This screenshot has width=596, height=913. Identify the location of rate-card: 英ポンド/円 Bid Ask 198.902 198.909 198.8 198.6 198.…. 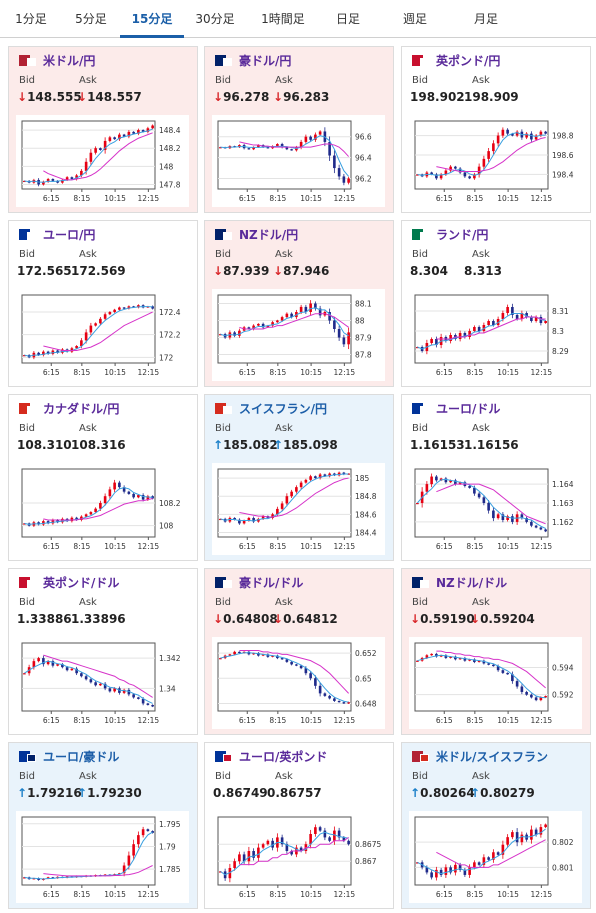
(496, 129).